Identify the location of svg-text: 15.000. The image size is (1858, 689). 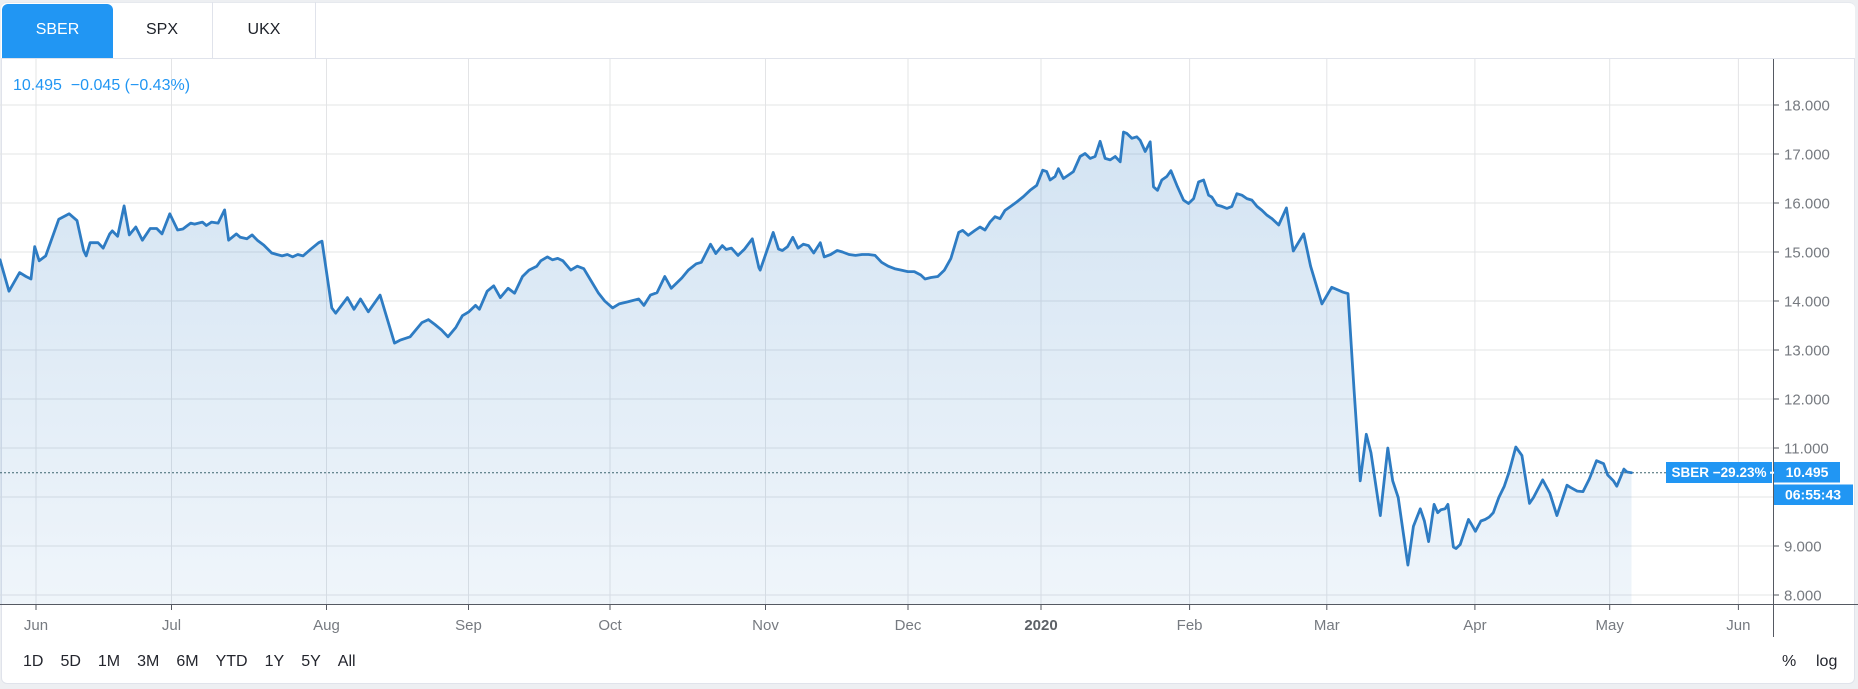
(1807, 253).